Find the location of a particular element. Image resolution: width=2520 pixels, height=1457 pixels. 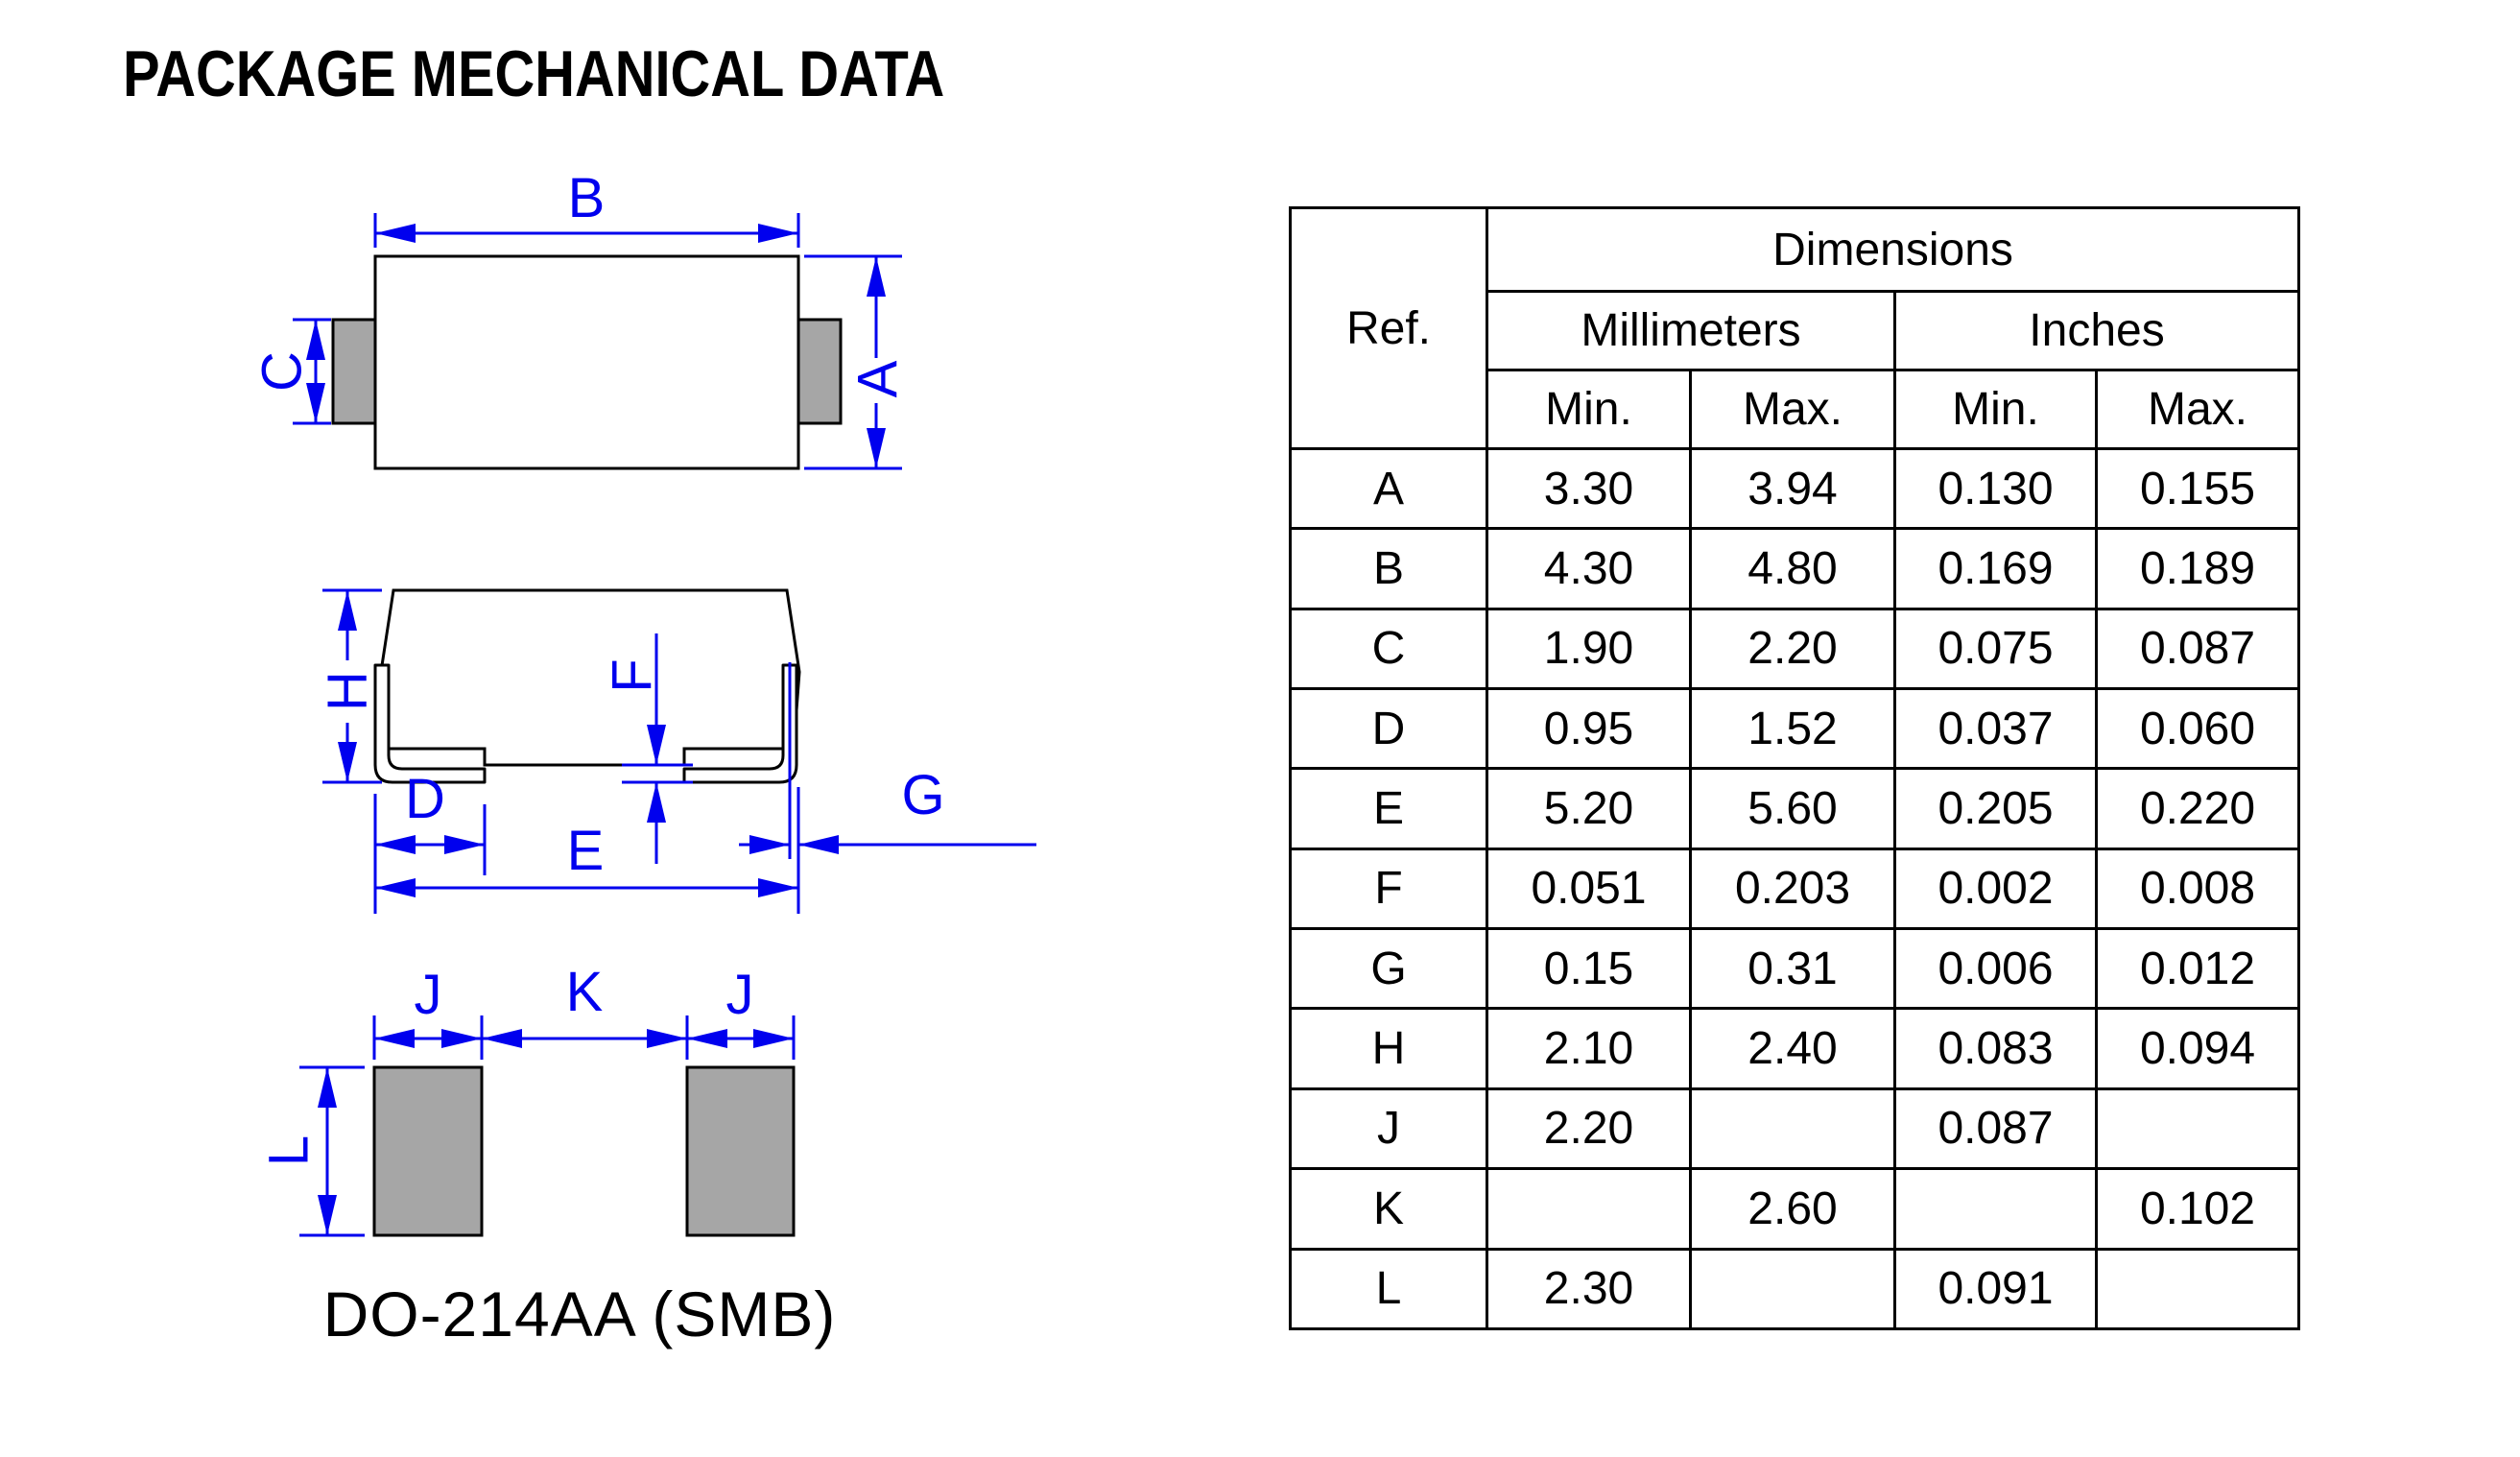

cell-mm_min: 1.90 is located at coordinates (1589, 649).